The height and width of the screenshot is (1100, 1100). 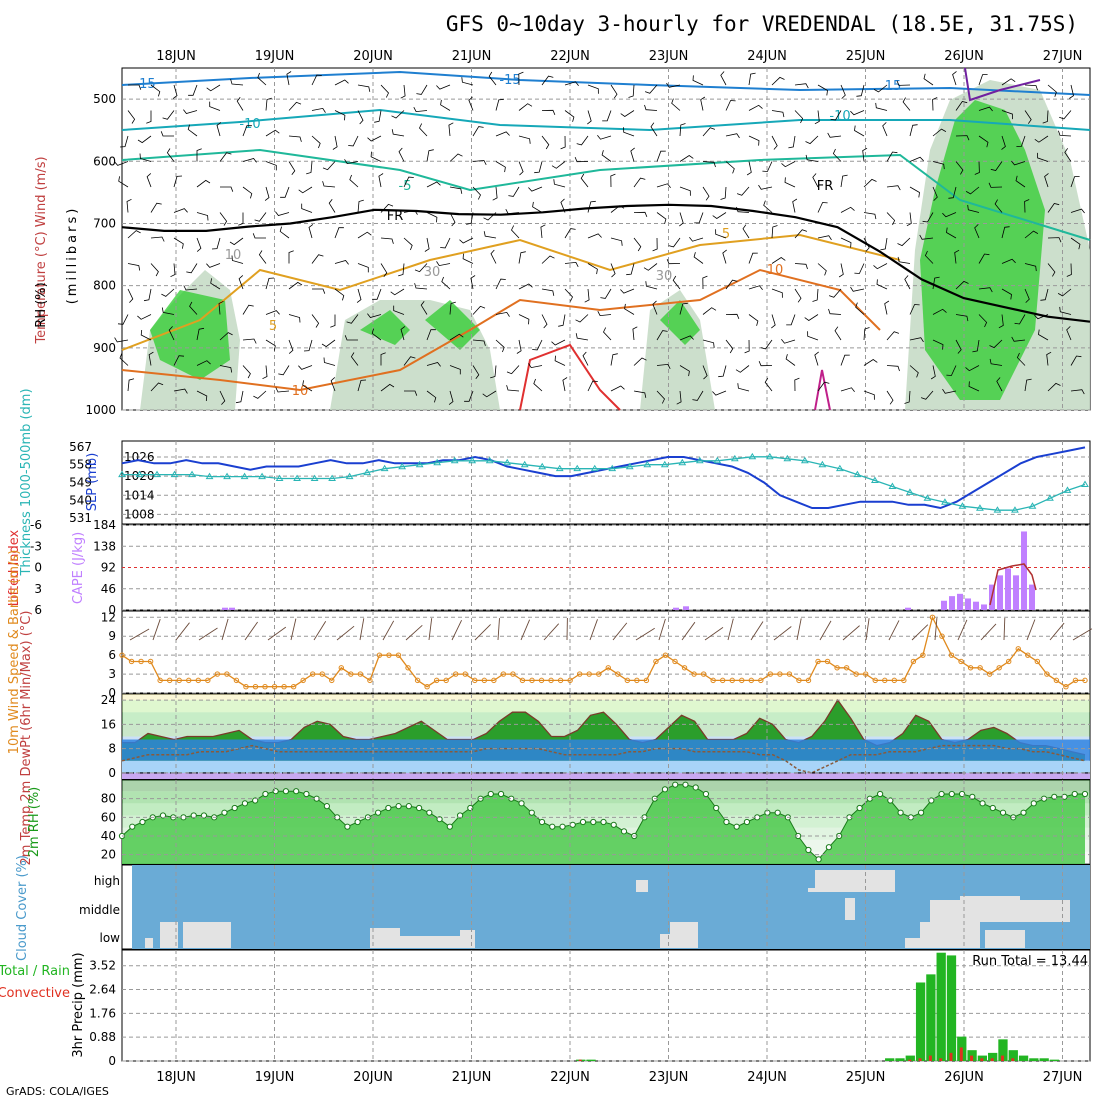 What do you see at coordinates (112, 655) in the screenshot?
I see `y-tick-label: 6` at bounding box center [112, 655].